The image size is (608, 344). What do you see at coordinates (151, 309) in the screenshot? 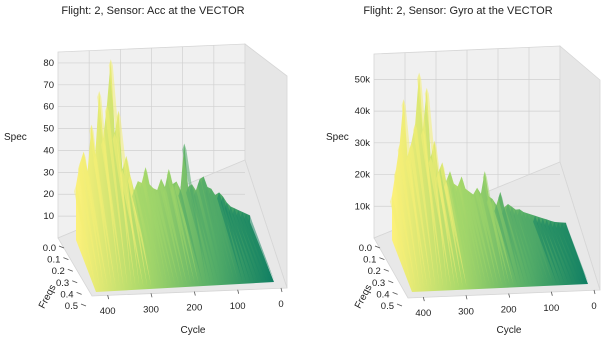
I see `x-tick-label: 300` at bounding box center [151, 309].